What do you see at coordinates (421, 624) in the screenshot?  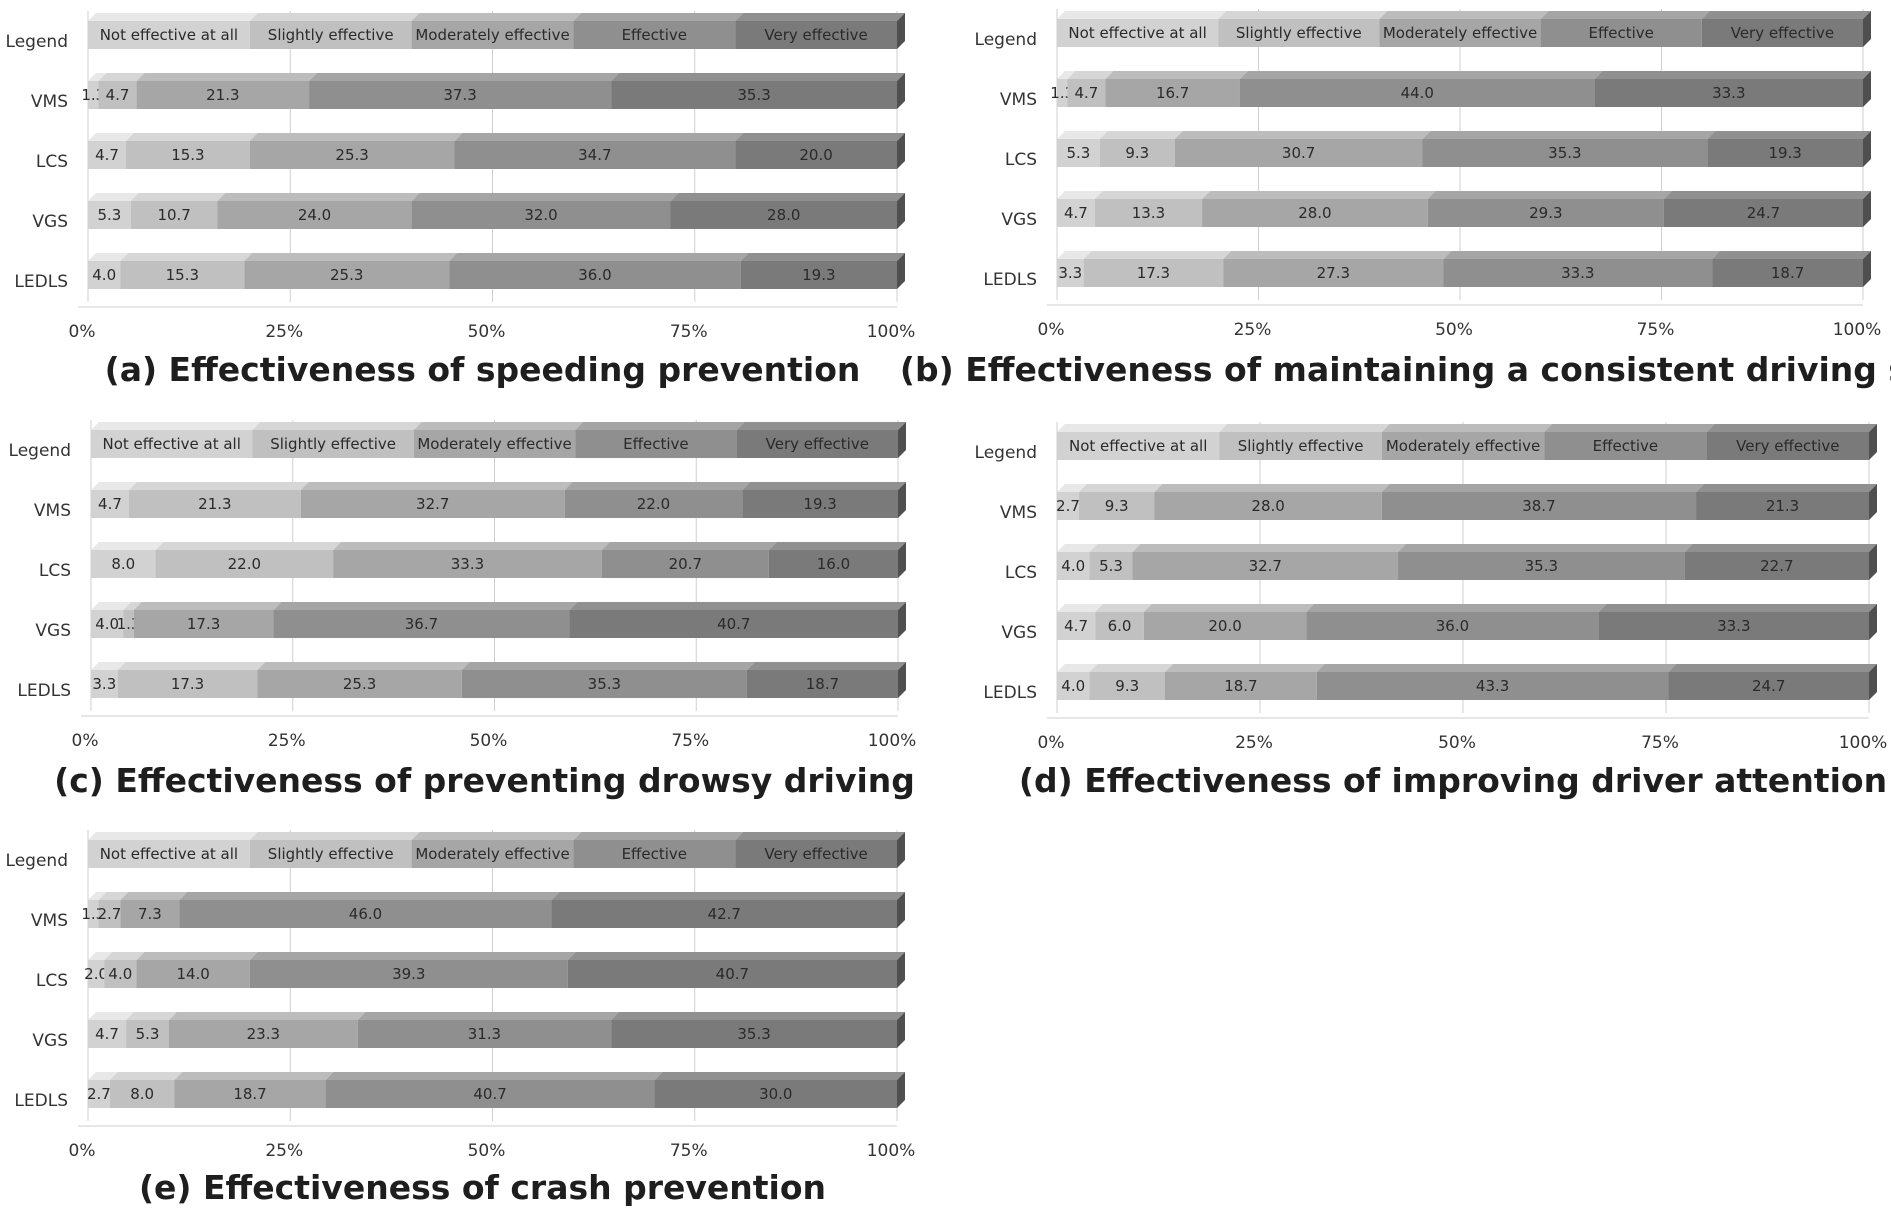 I see `bar-segment-p2-r2-s3` at bounding box center [421, 624].